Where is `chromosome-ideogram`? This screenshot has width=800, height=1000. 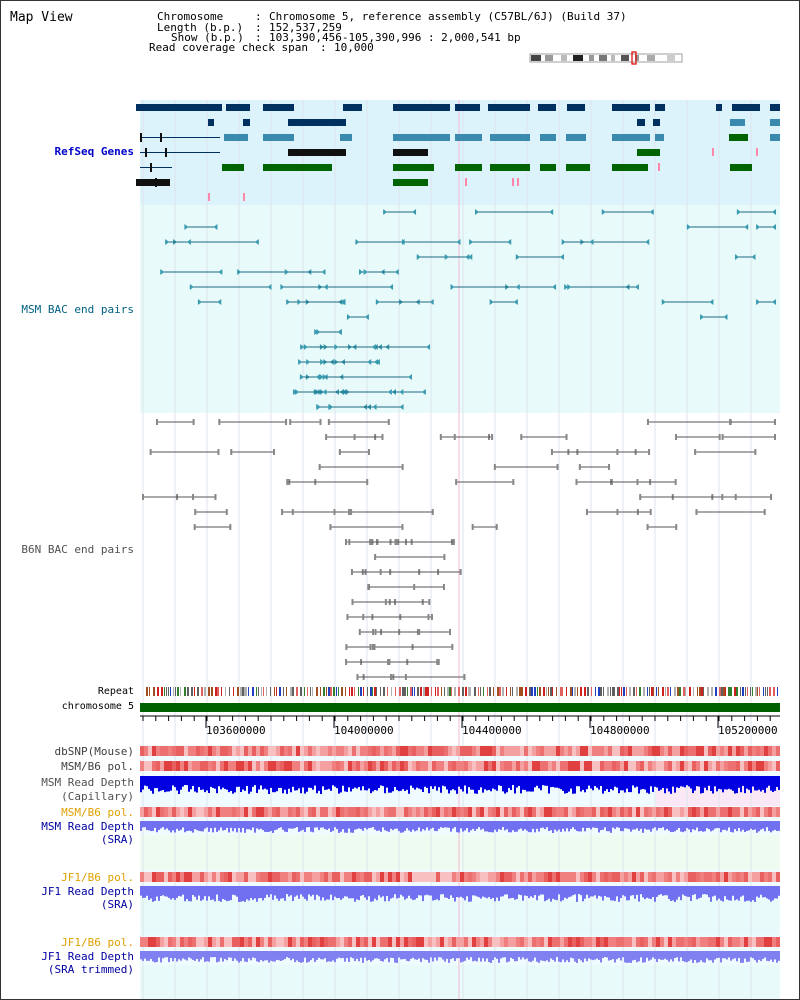
chromosome-ideogram is located at coordinates (607, 58).